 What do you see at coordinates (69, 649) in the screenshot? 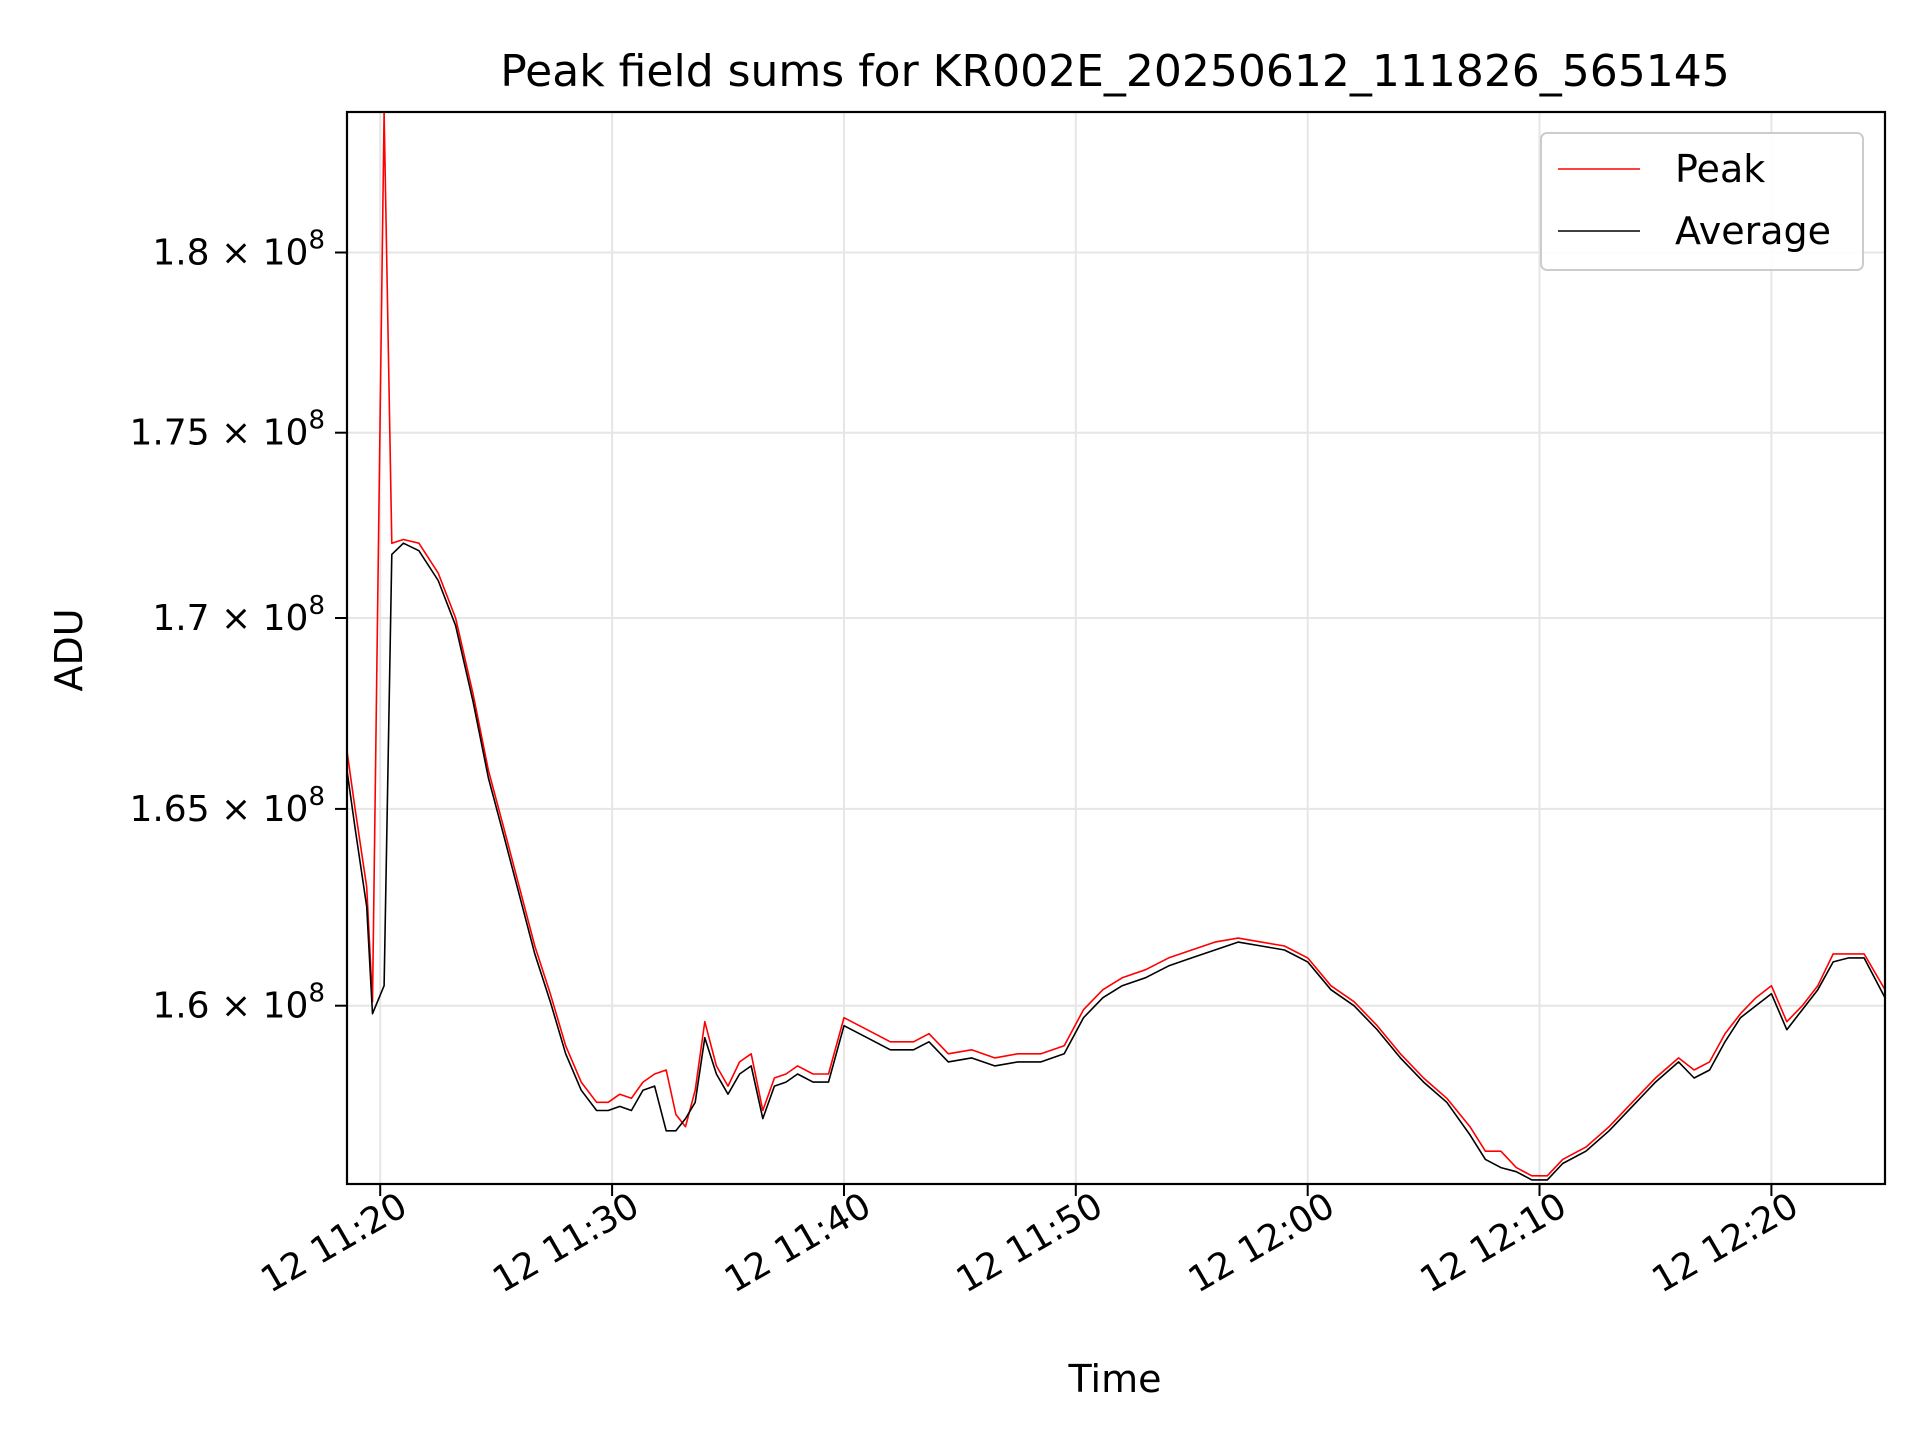
I see `y-axis-label: ADU` at bounding box center [69, 649].